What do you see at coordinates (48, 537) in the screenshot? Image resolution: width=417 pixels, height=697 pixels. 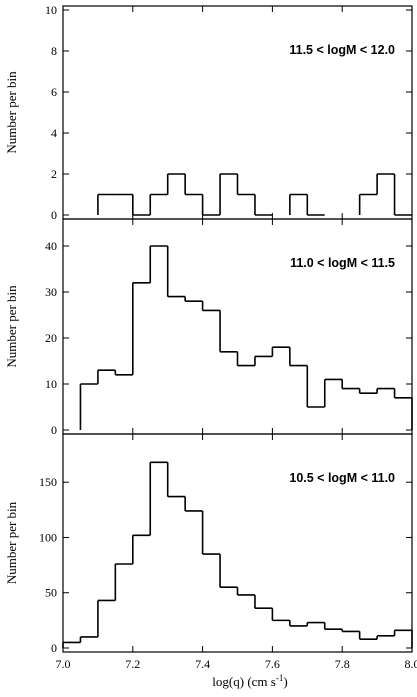 I see `y-tick-label: 100` at bounding box center [48, 537].